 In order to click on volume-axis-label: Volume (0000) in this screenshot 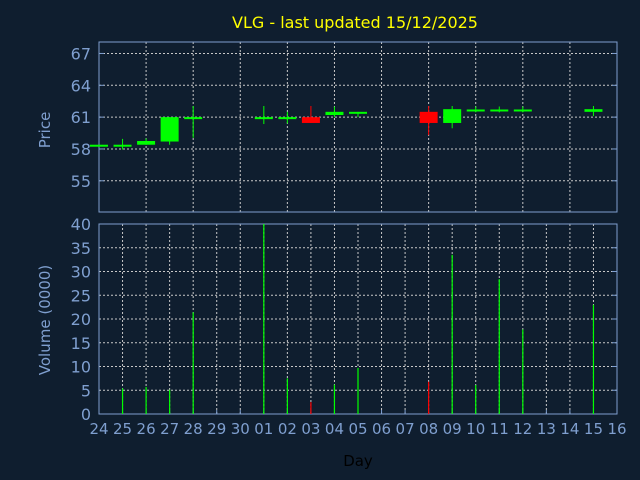, I will do `click(45, 320)`.